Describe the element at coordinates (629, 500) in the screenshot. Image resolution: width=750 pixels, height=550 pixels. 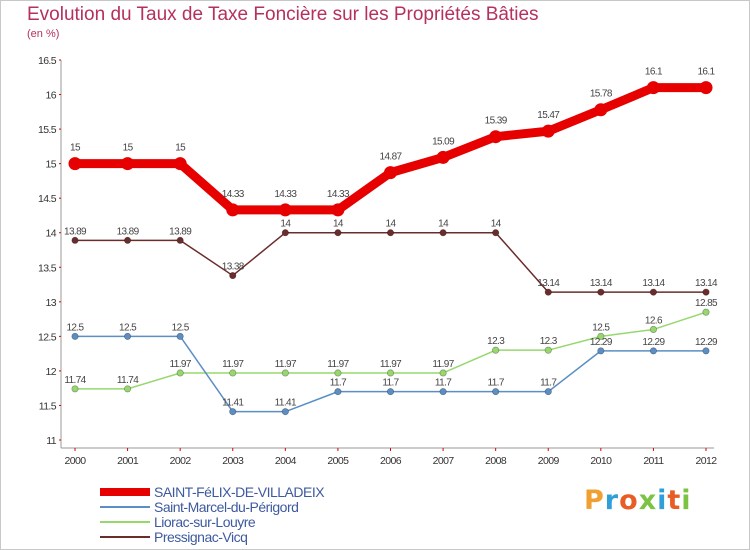
I see `brand-letter: o` at that location.